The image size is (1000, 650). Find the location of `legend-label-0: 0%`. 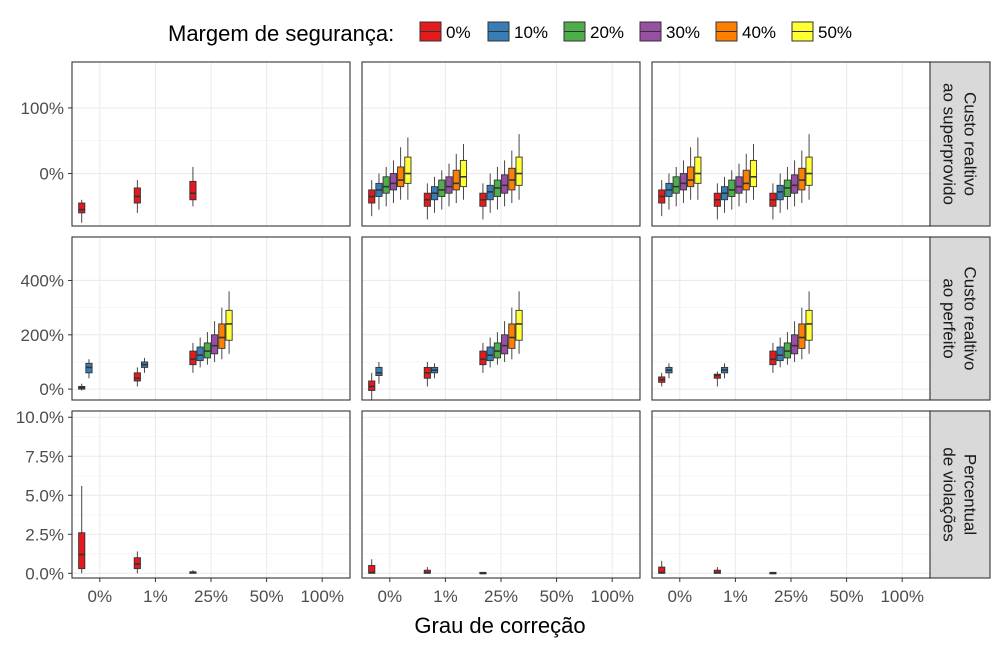

legend-label-0: 0% is located at coordinates (458, 32).